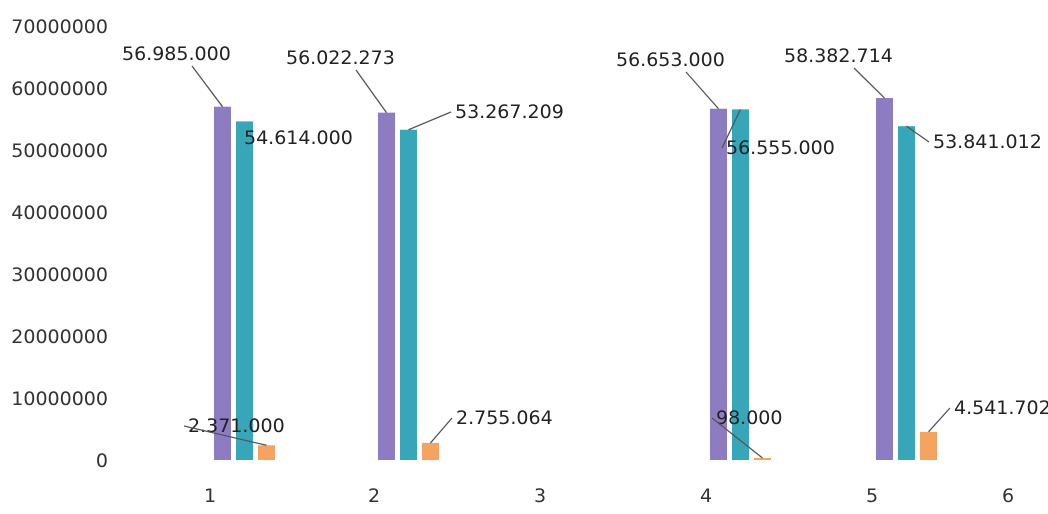 This screenshot has width=1048, height=514. I want to click on data-label: 54.614.000, so click(298, 138).